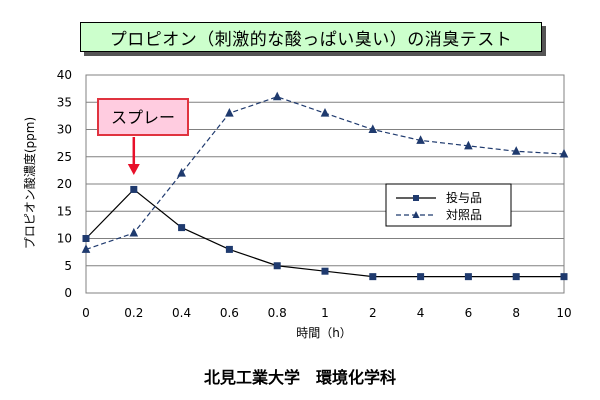 The image size is (600, 400). Describe the element at coordinates (229, 313) in the screenshot. I see `x-tick-label: 0.6` at that location.